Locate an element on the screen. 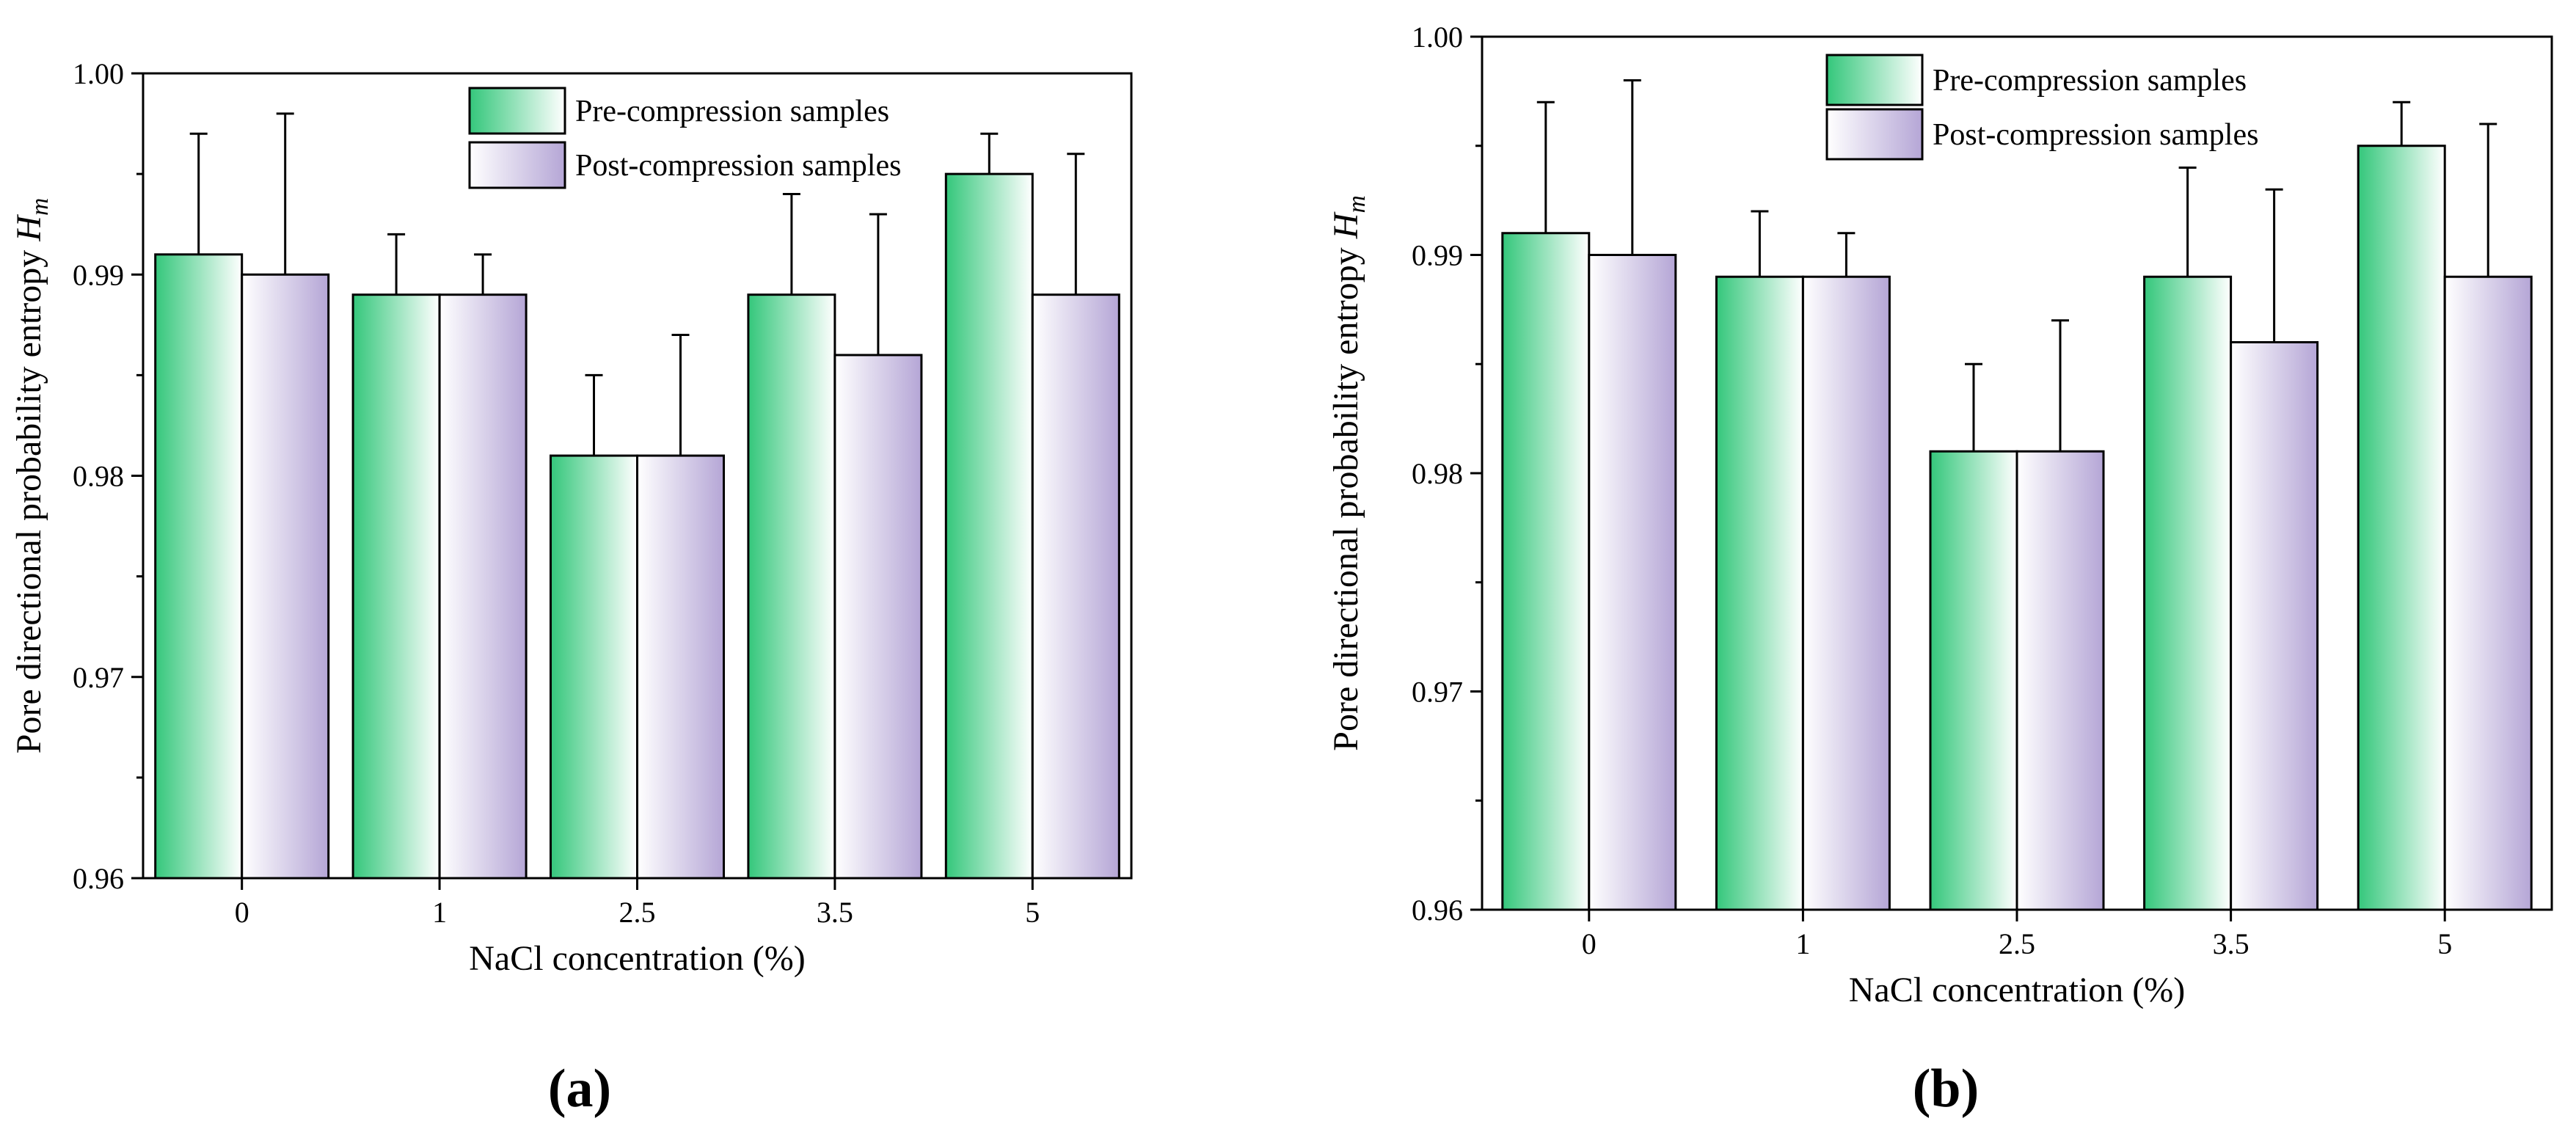 Image resolution: width=2576 pixels, height=1143 pixels. caption-a: (a) is located at coordinates (579, 1089).